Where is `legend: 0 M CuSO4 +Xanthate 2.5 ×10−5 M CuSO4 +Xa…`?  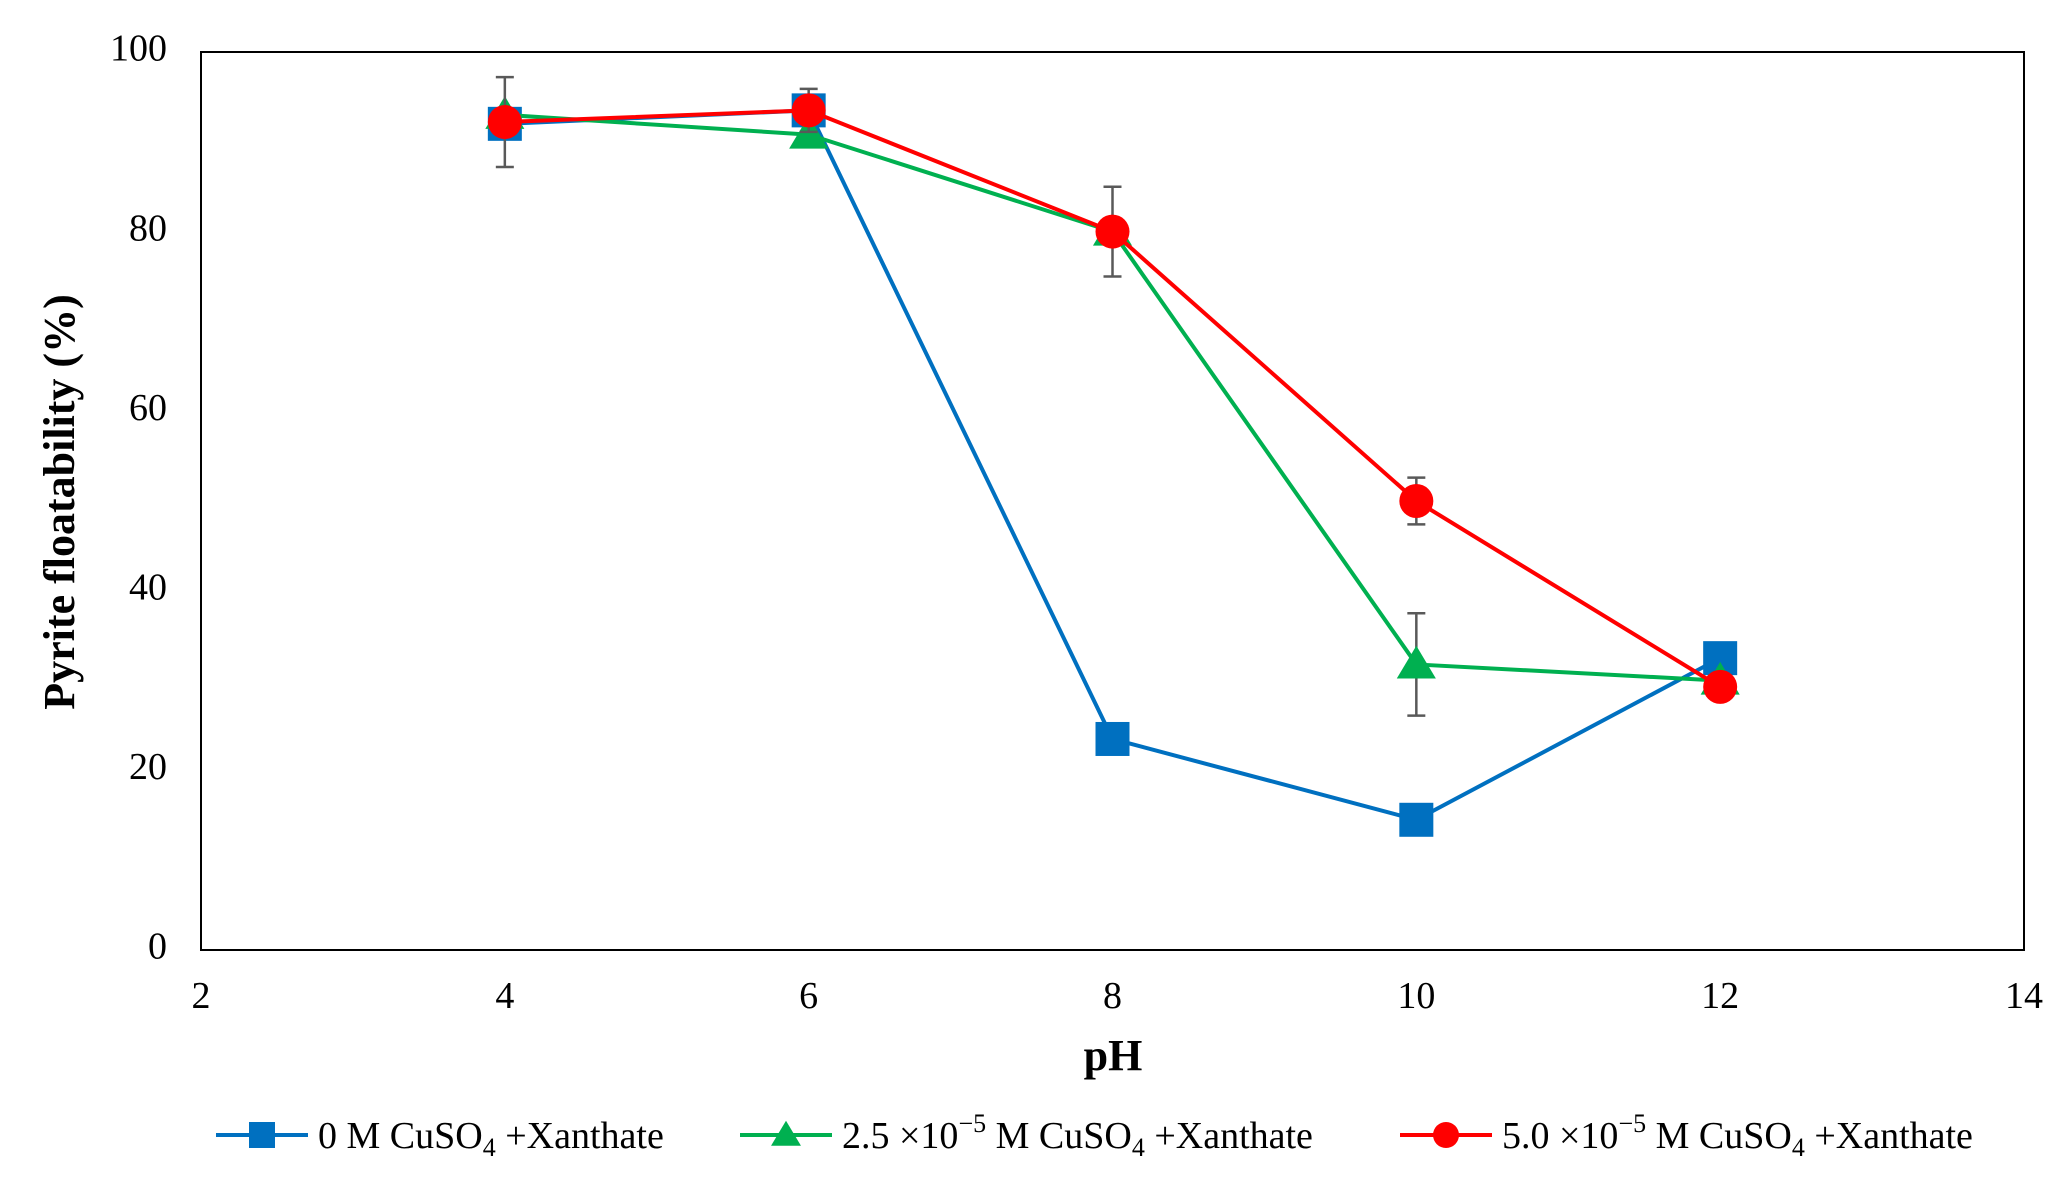 legend: 0 M CuSO4 +Xanthate 2.5 ×10−5 M CuSO4 +Xa… is located at coordinates (1094, 1135).